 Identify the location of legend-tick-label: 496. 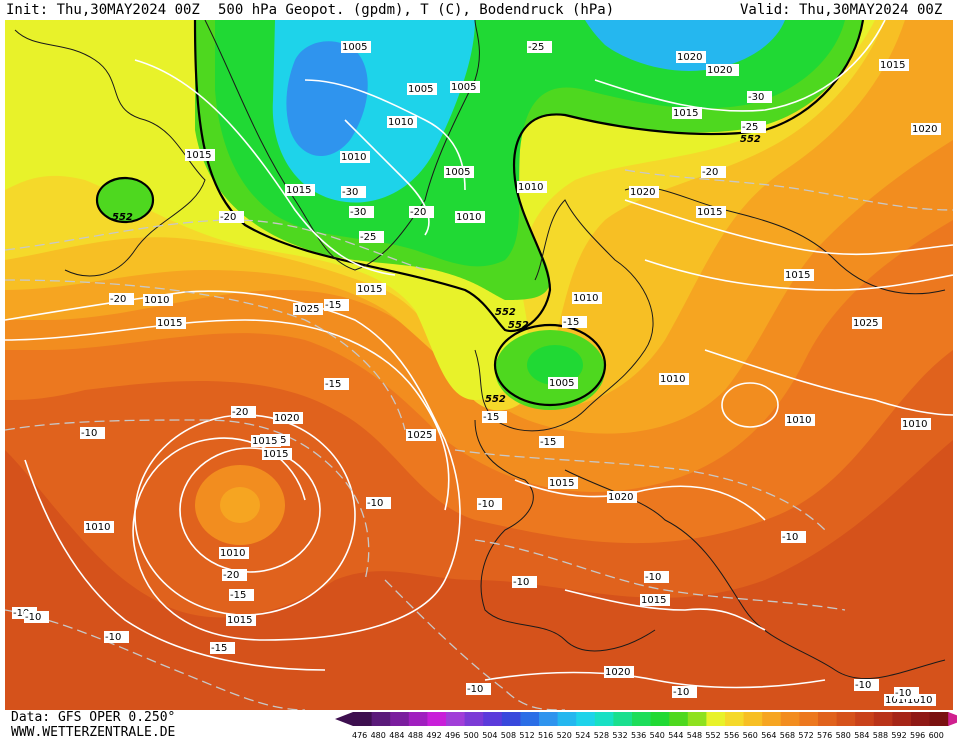
(452, 735).